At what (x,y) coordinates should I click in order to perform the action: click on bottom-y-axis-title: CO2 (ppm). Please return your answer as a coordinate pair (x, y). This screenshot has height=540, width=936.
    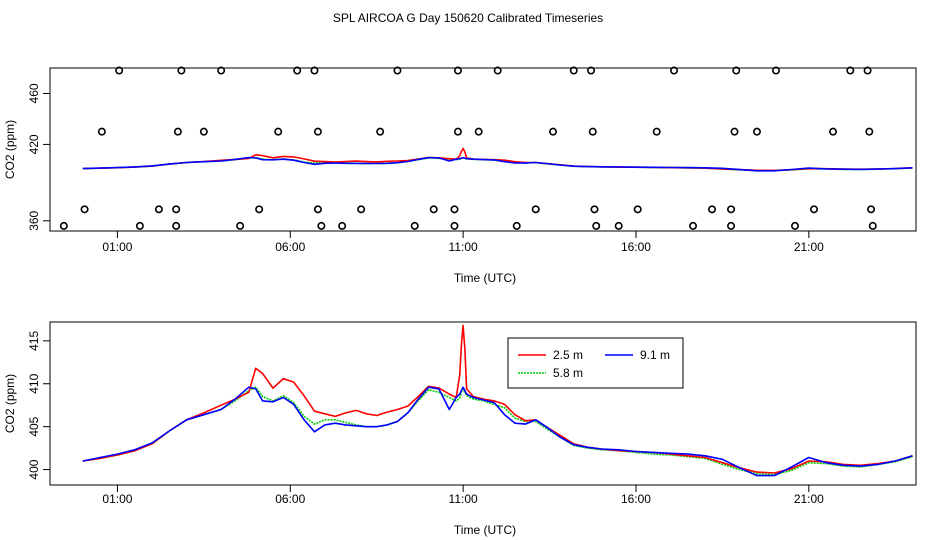
    Looking at the image, I should click on (10, 403).